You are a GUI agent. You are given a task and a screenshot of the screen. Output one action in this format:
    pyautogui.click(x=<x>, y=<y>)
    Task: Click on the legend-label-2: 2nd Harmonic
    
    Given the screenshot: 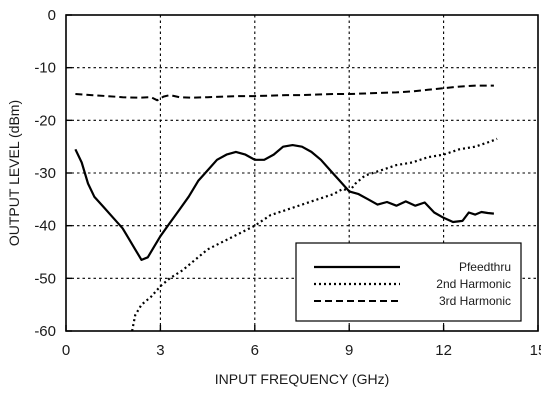 What is the action you would take?
    pyautogui.click(x=473, y=284)
    